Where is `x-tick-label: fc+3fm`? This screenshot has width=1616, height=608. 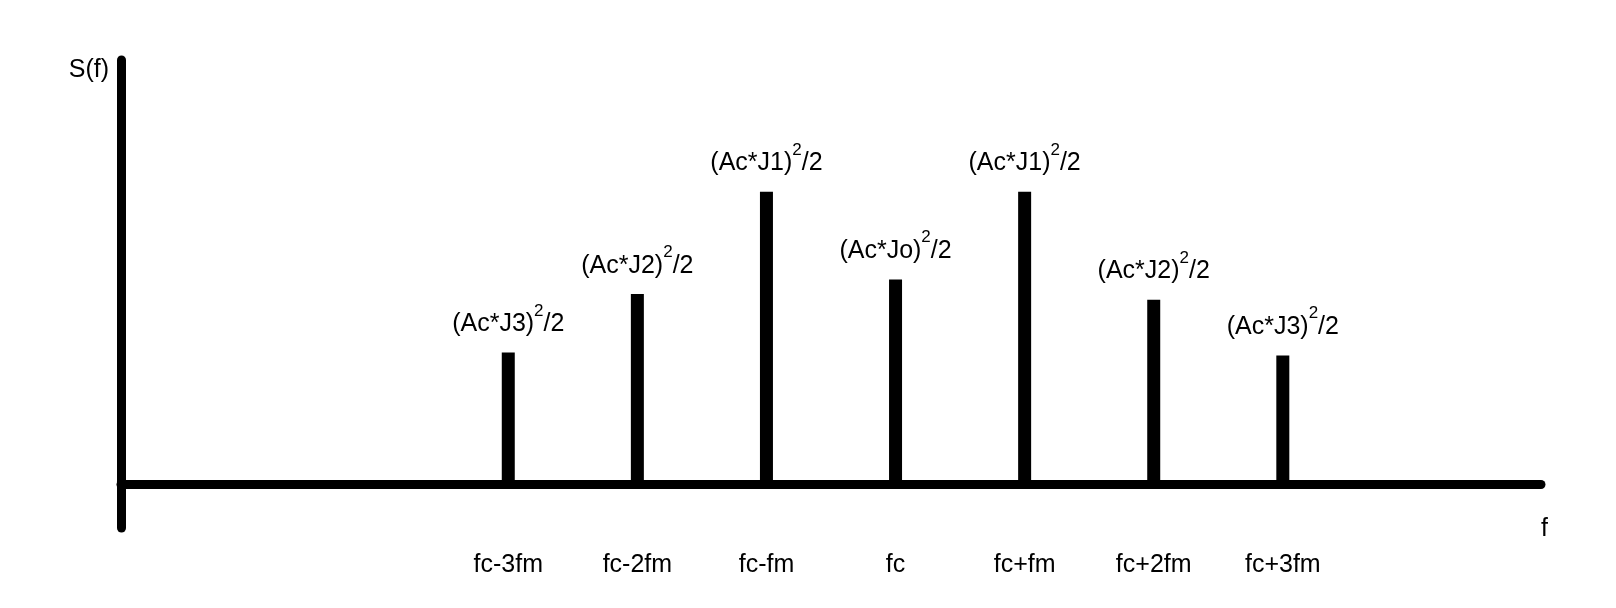
x-tick-label: fc+3fm is located at coordinates (1282, 562).